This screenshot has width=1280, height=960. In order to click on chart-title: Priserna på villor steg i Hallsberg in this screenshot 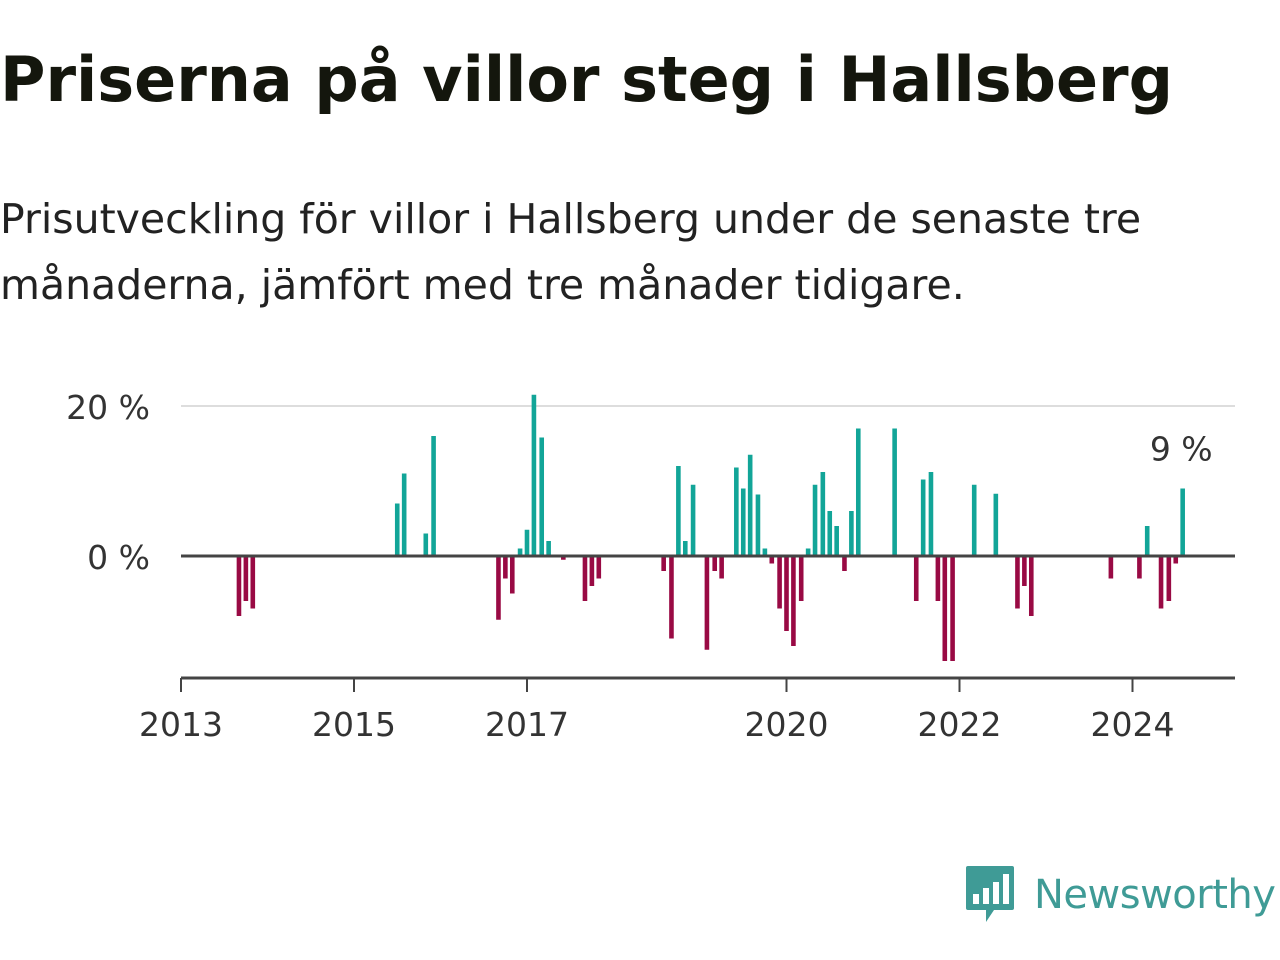, I will do `click(587, 79)`.